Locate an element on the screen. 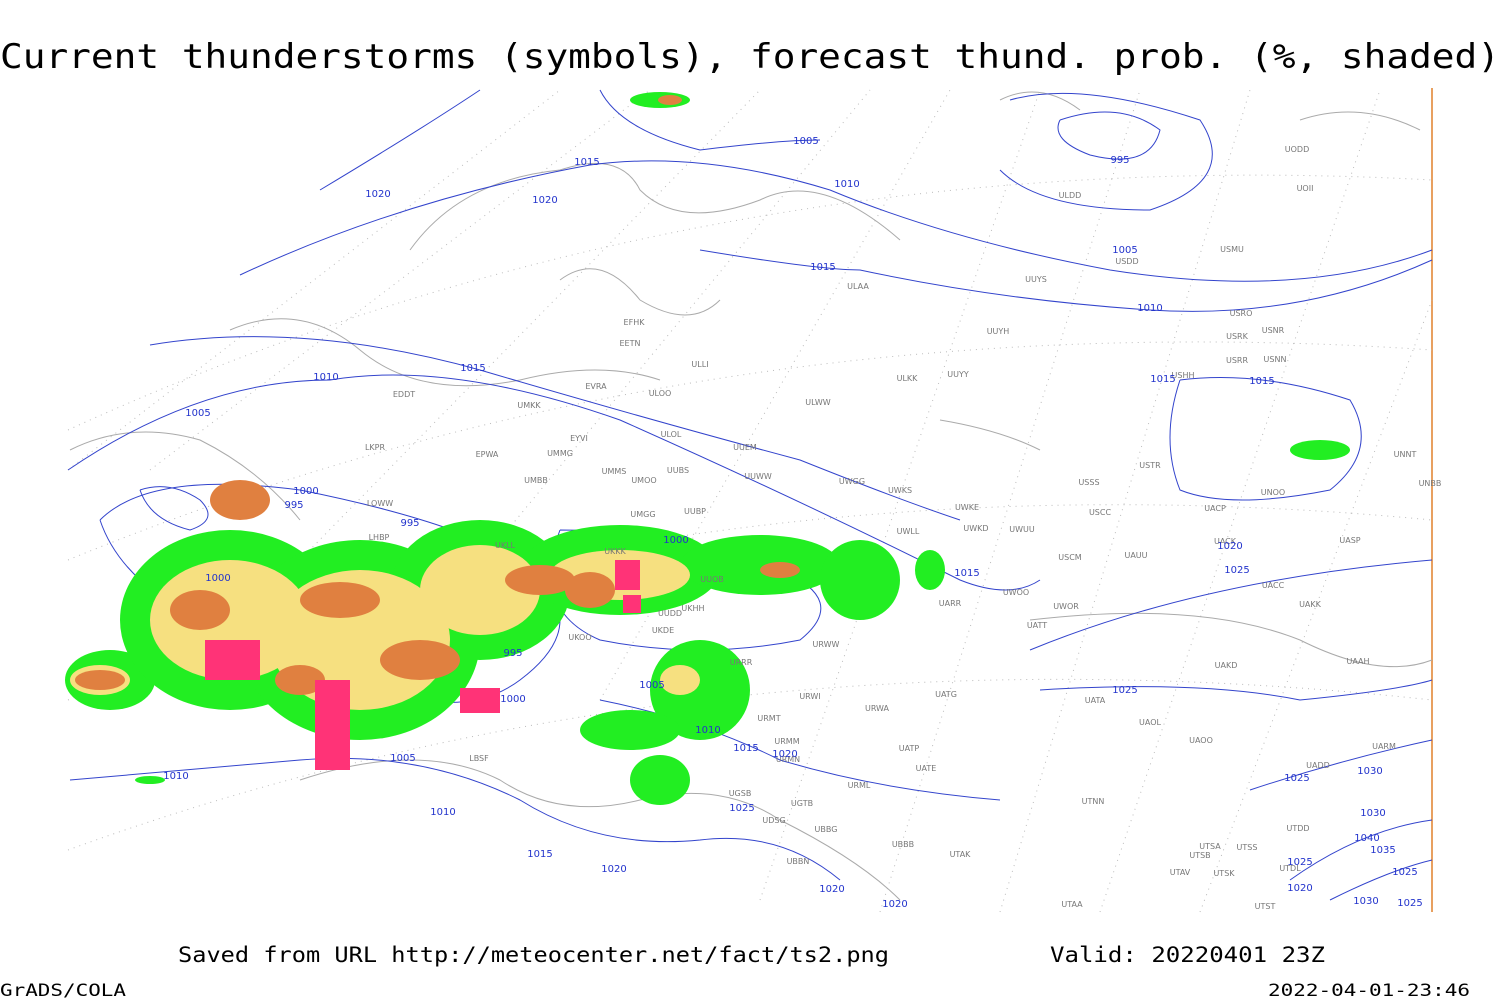  station-code: UAAH is located at coordinates (1357, 661).